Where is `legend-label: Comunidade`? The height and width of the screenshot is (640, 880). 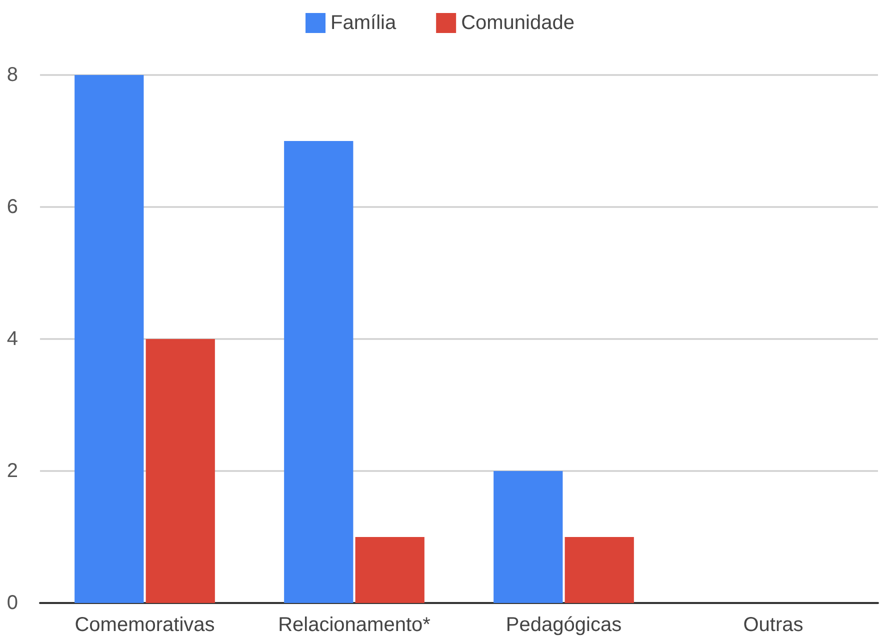
legend-label: Comunidade is located at coordinates (517, 23).